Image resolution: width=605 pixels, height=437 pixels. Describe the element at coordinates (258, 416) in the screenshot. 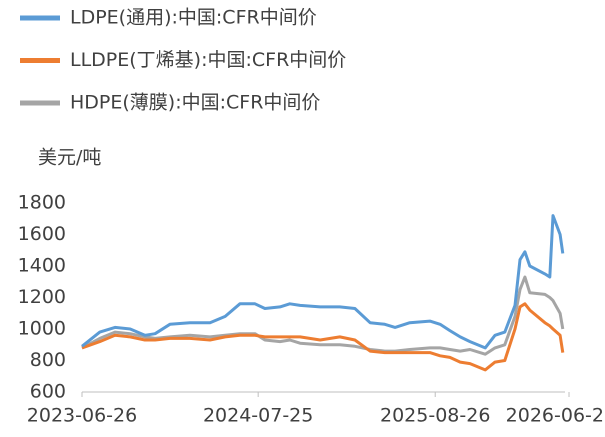

I see `x-tick-label: 2024-07-25` at that location.